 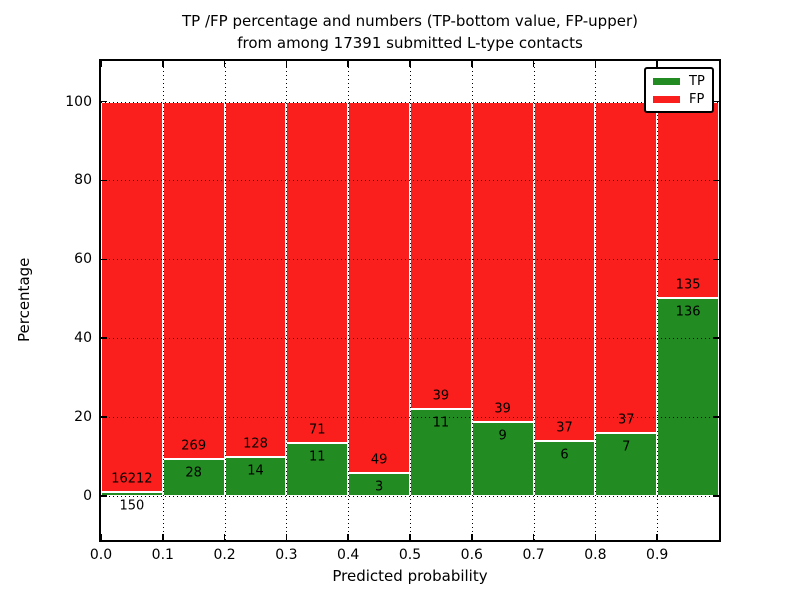 I want to click on tp-count-label: 9, so click(x=502, y=436).